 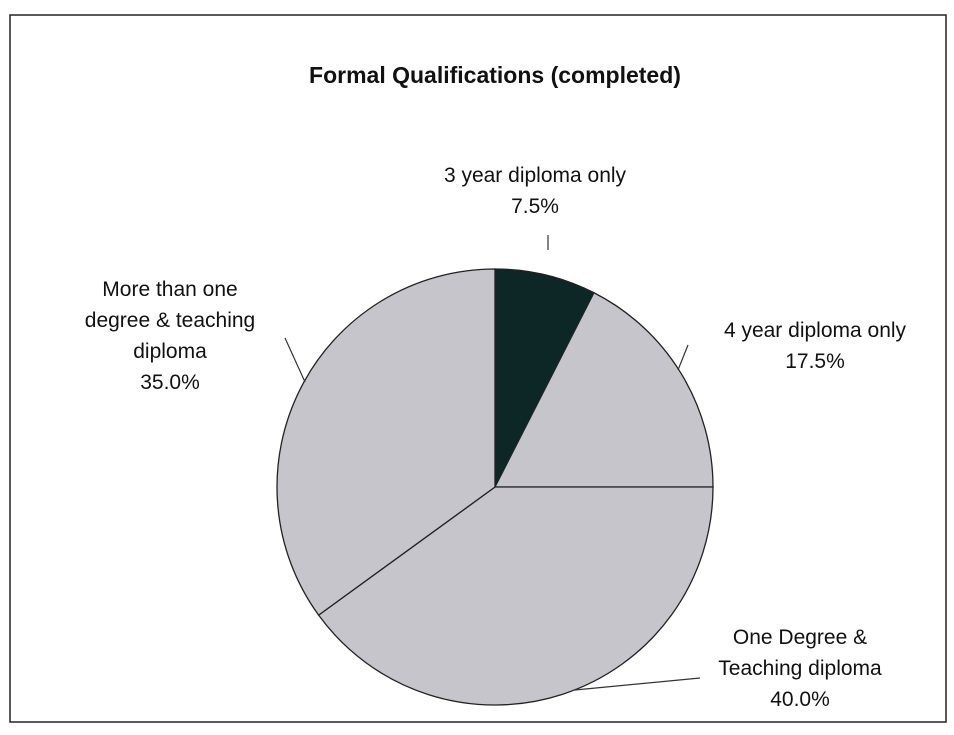 What do you see at coordinates (800, 699) in the screenshot?
I see `value-label: 40.0%` at bounding box center [800, 699].